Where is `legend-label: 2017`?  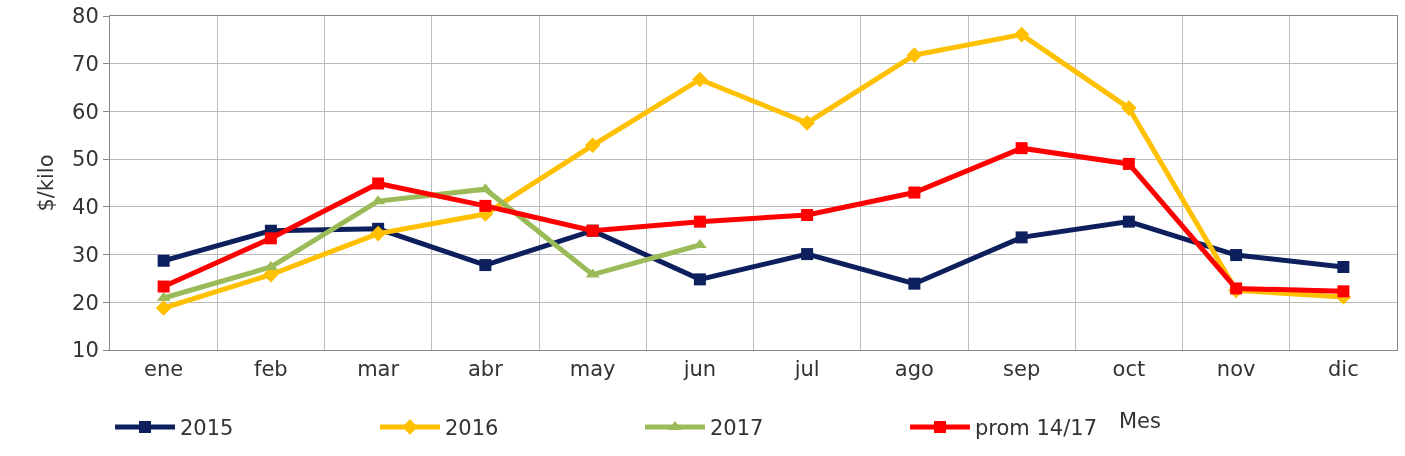 legend-label: 2017 is located at coordinates (737, 428).